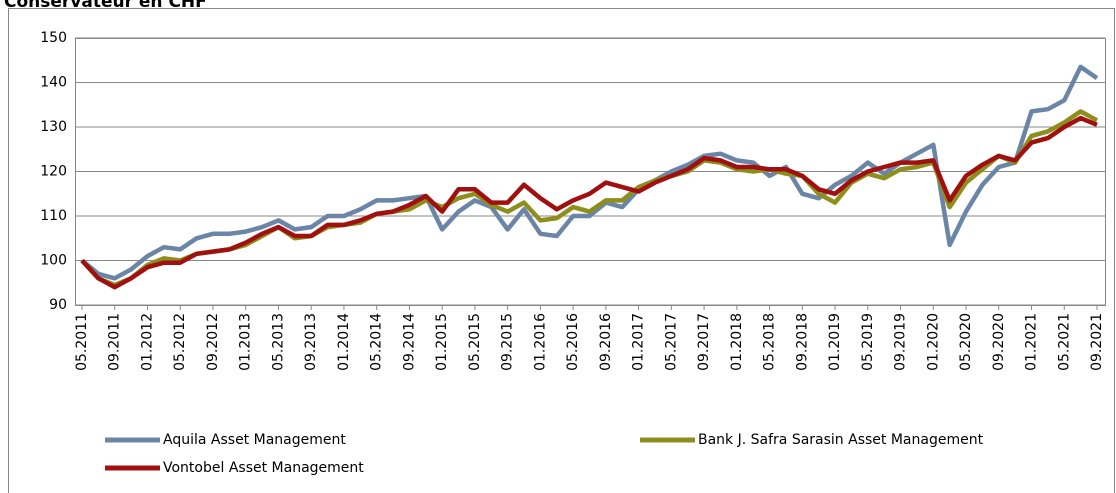 This screenshot has width=1116, height=493. Describe the element at coordinates (1064, 342) in the screenshot. I see `x-tick-label: 05.2021` at that location.